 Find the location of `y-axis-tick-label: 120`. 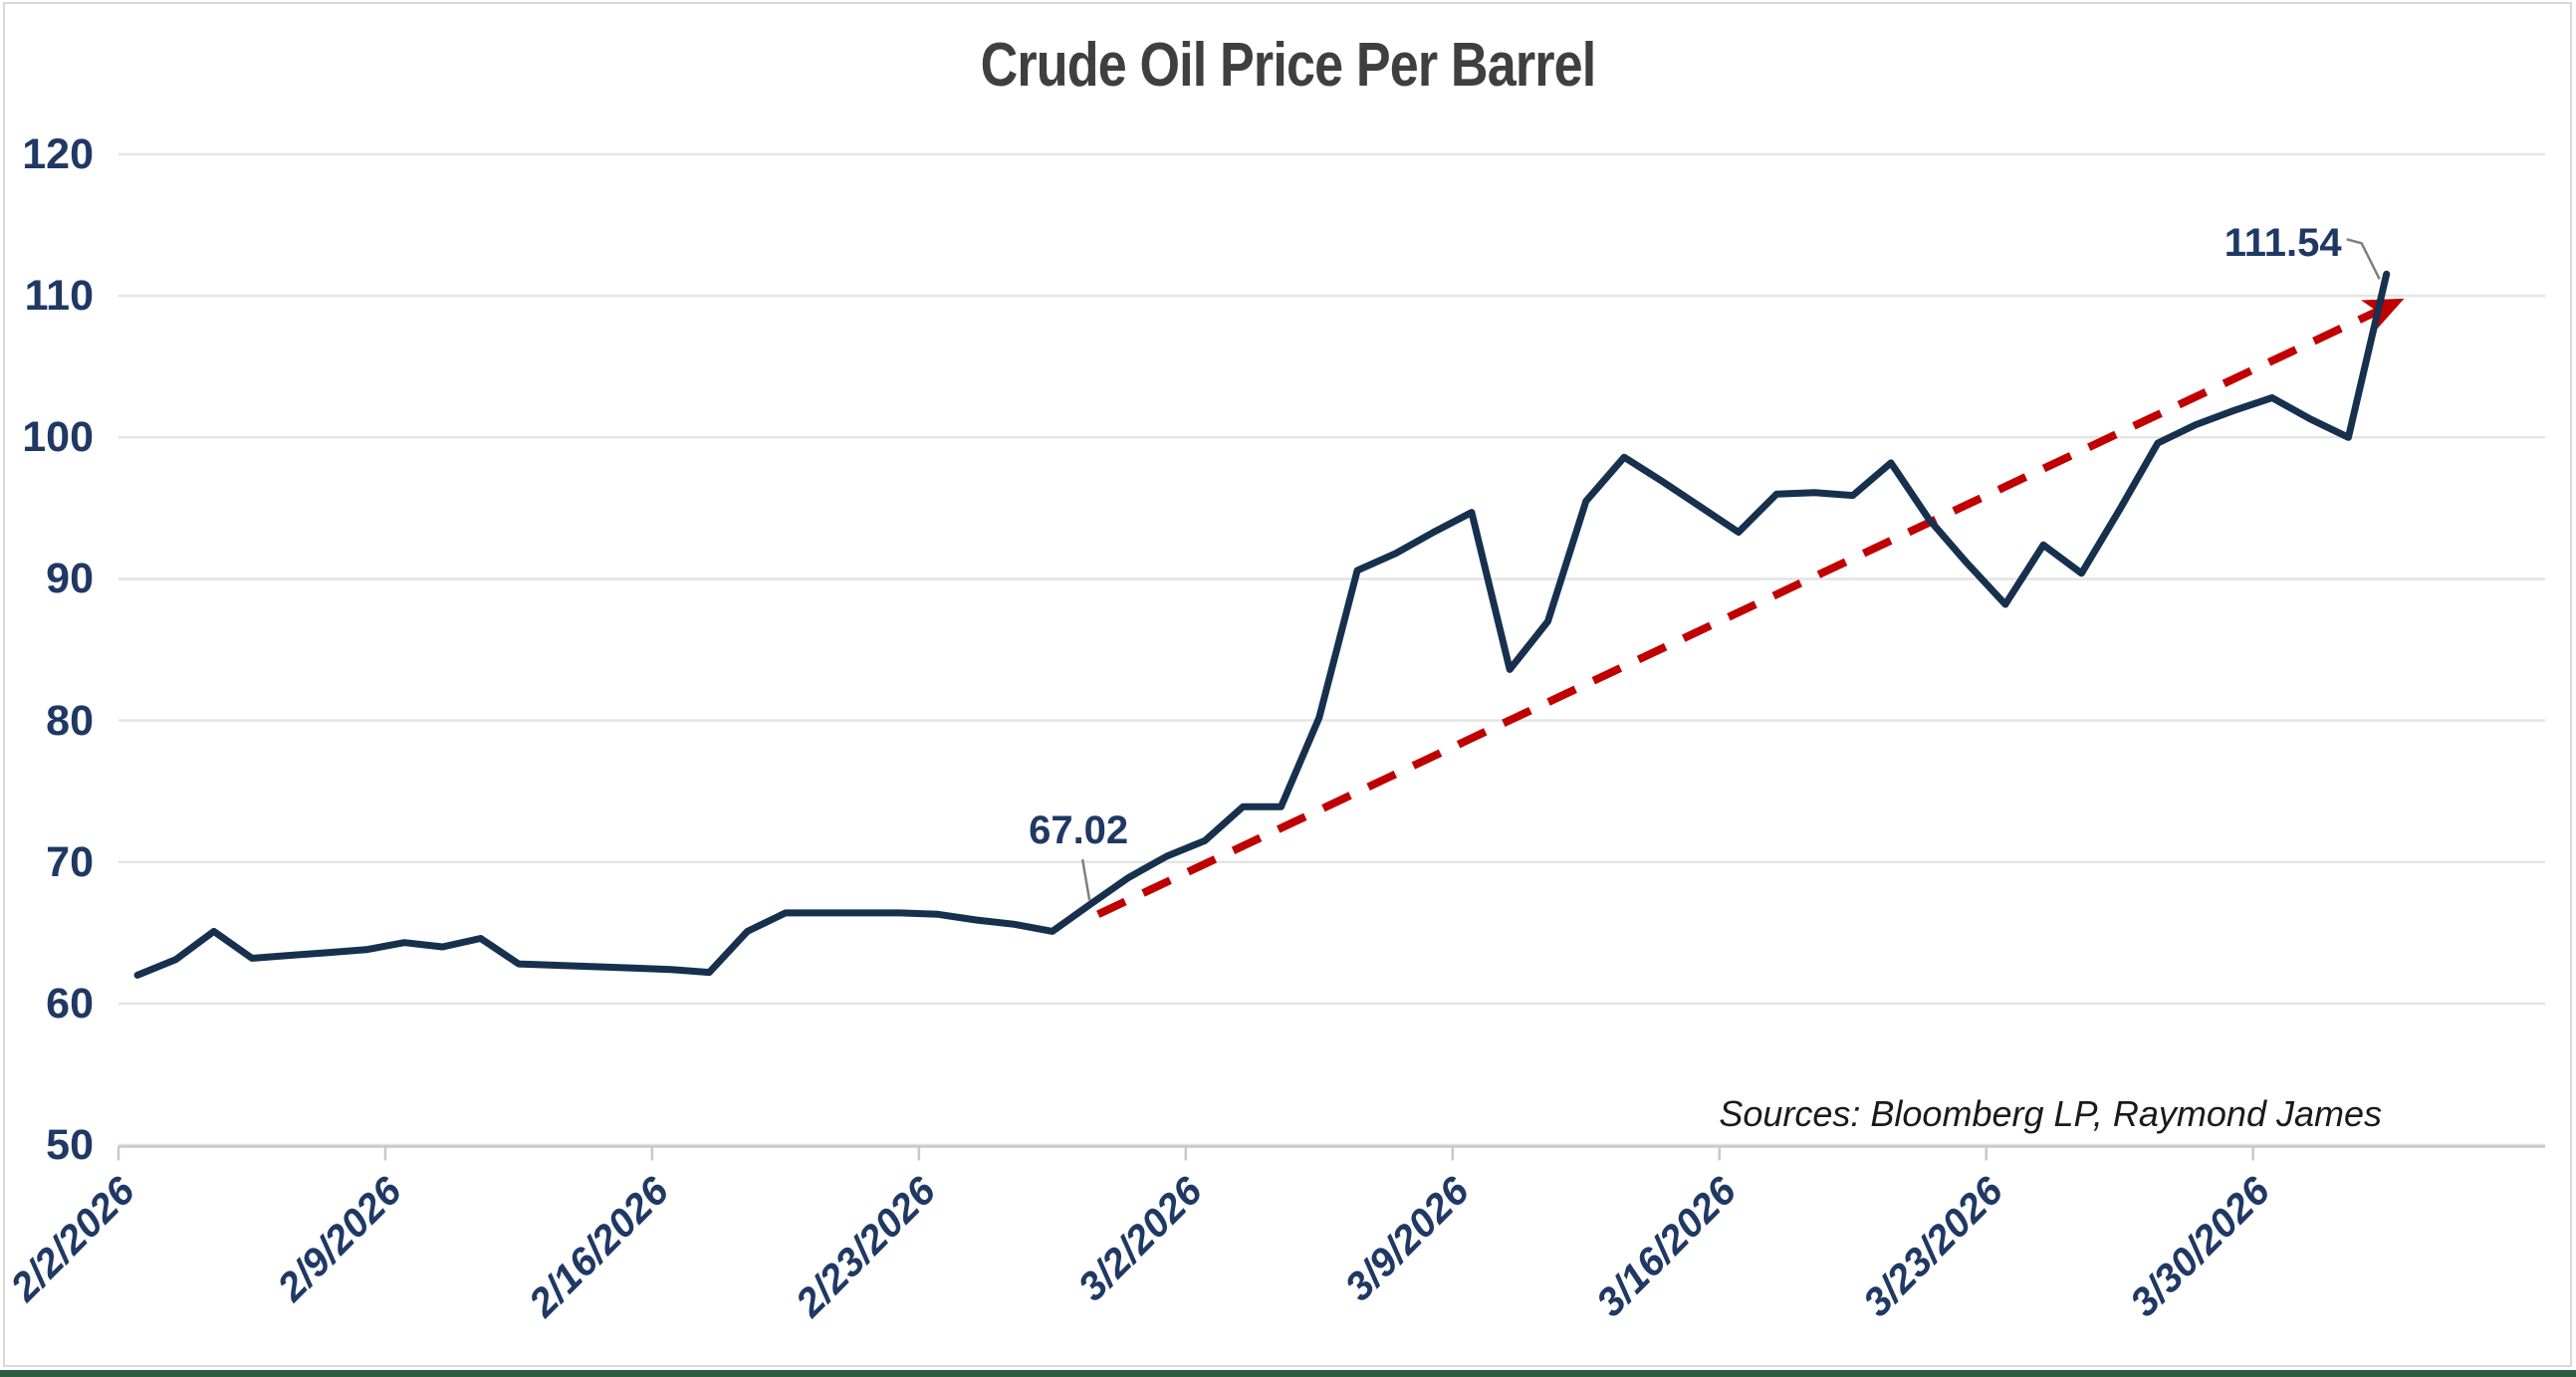

y-axis-tick-label: 120 is located at coordinates (58, 155).